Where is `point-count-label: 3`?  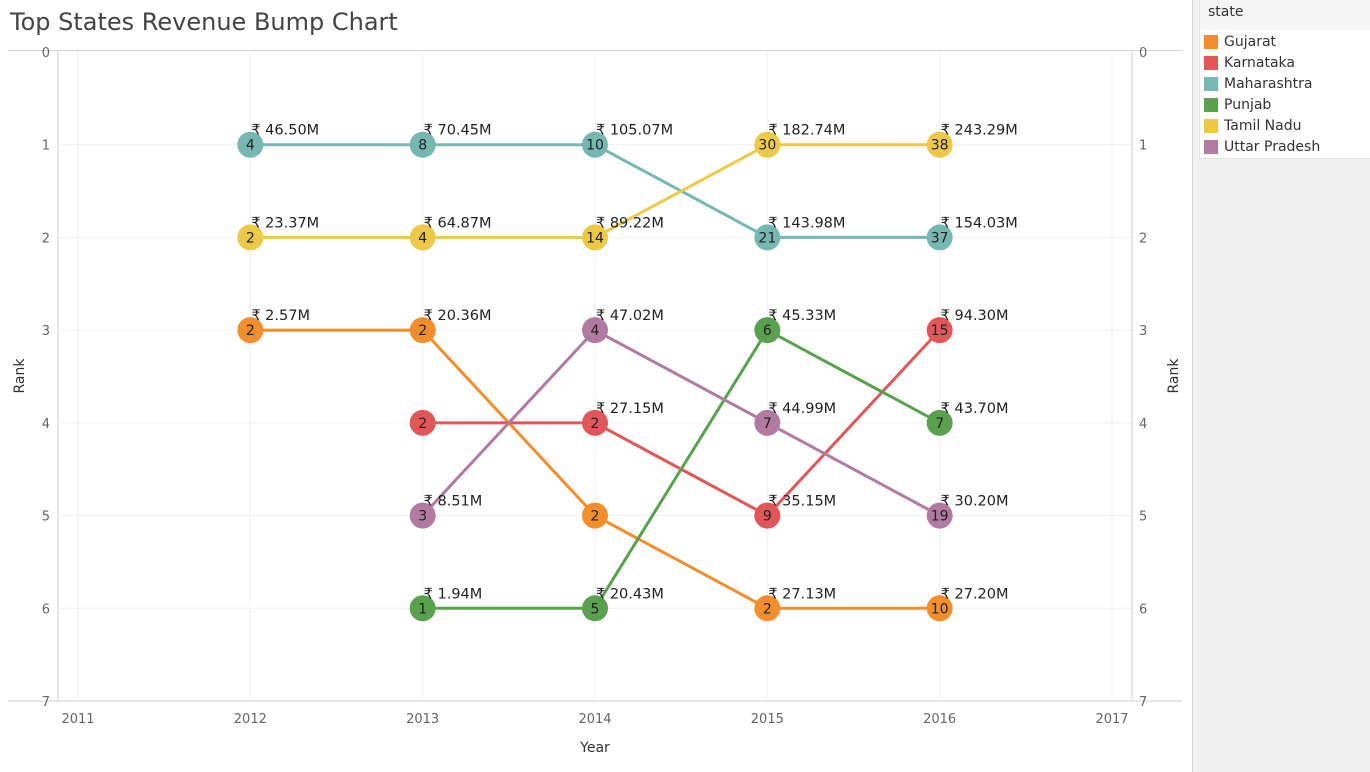 point-count-label: 3 is located at coordinates (422, 517).